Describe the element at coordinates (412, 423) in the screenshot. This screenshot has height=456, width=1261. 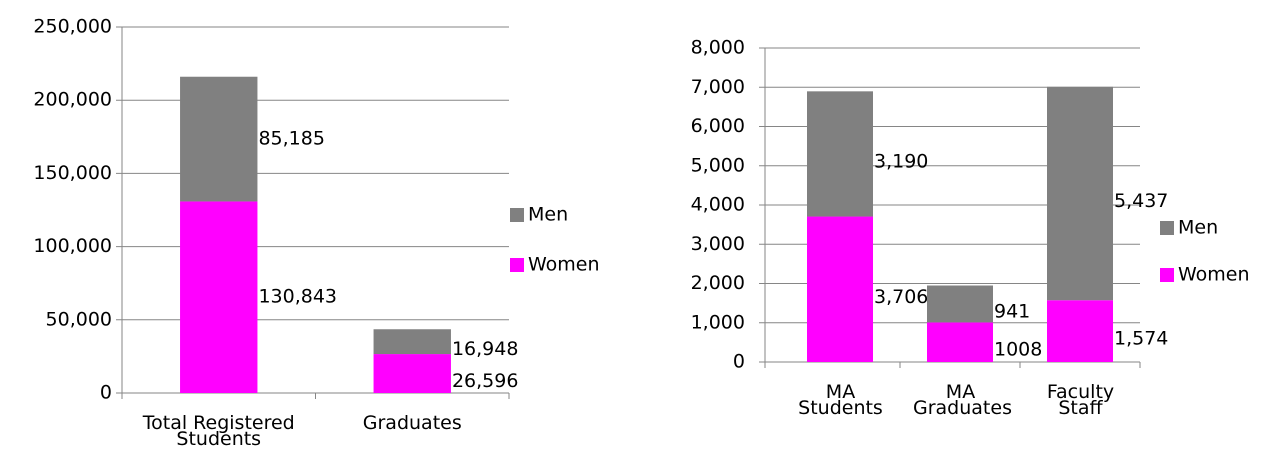
I see `x-tick-label: Graduates` at that location.